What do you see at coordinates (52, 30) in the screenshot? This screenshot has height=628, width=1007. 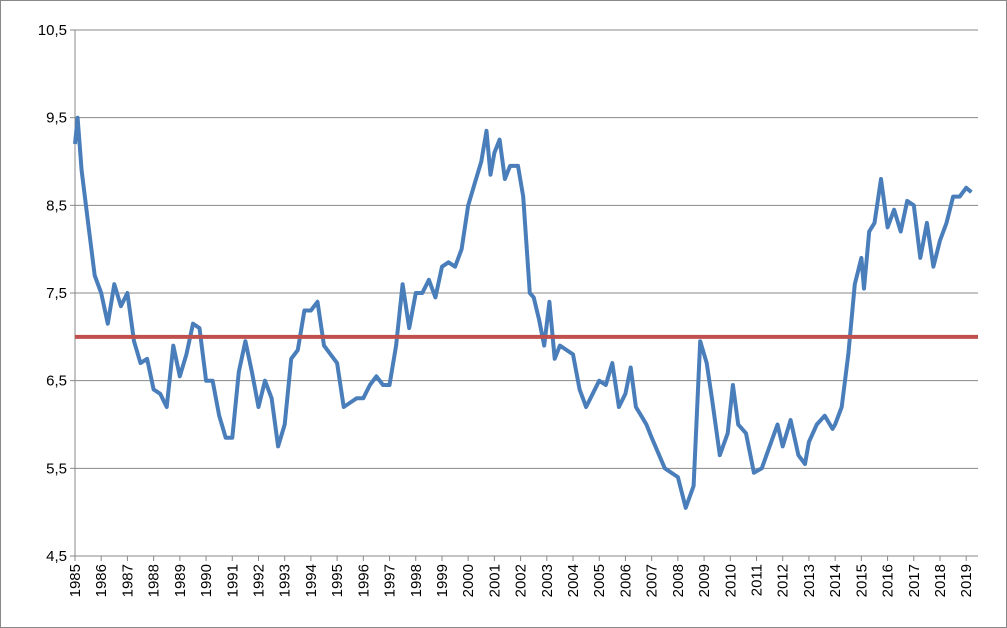 I see `y-tick-label: 10,5` at bounding box center [52, 30].